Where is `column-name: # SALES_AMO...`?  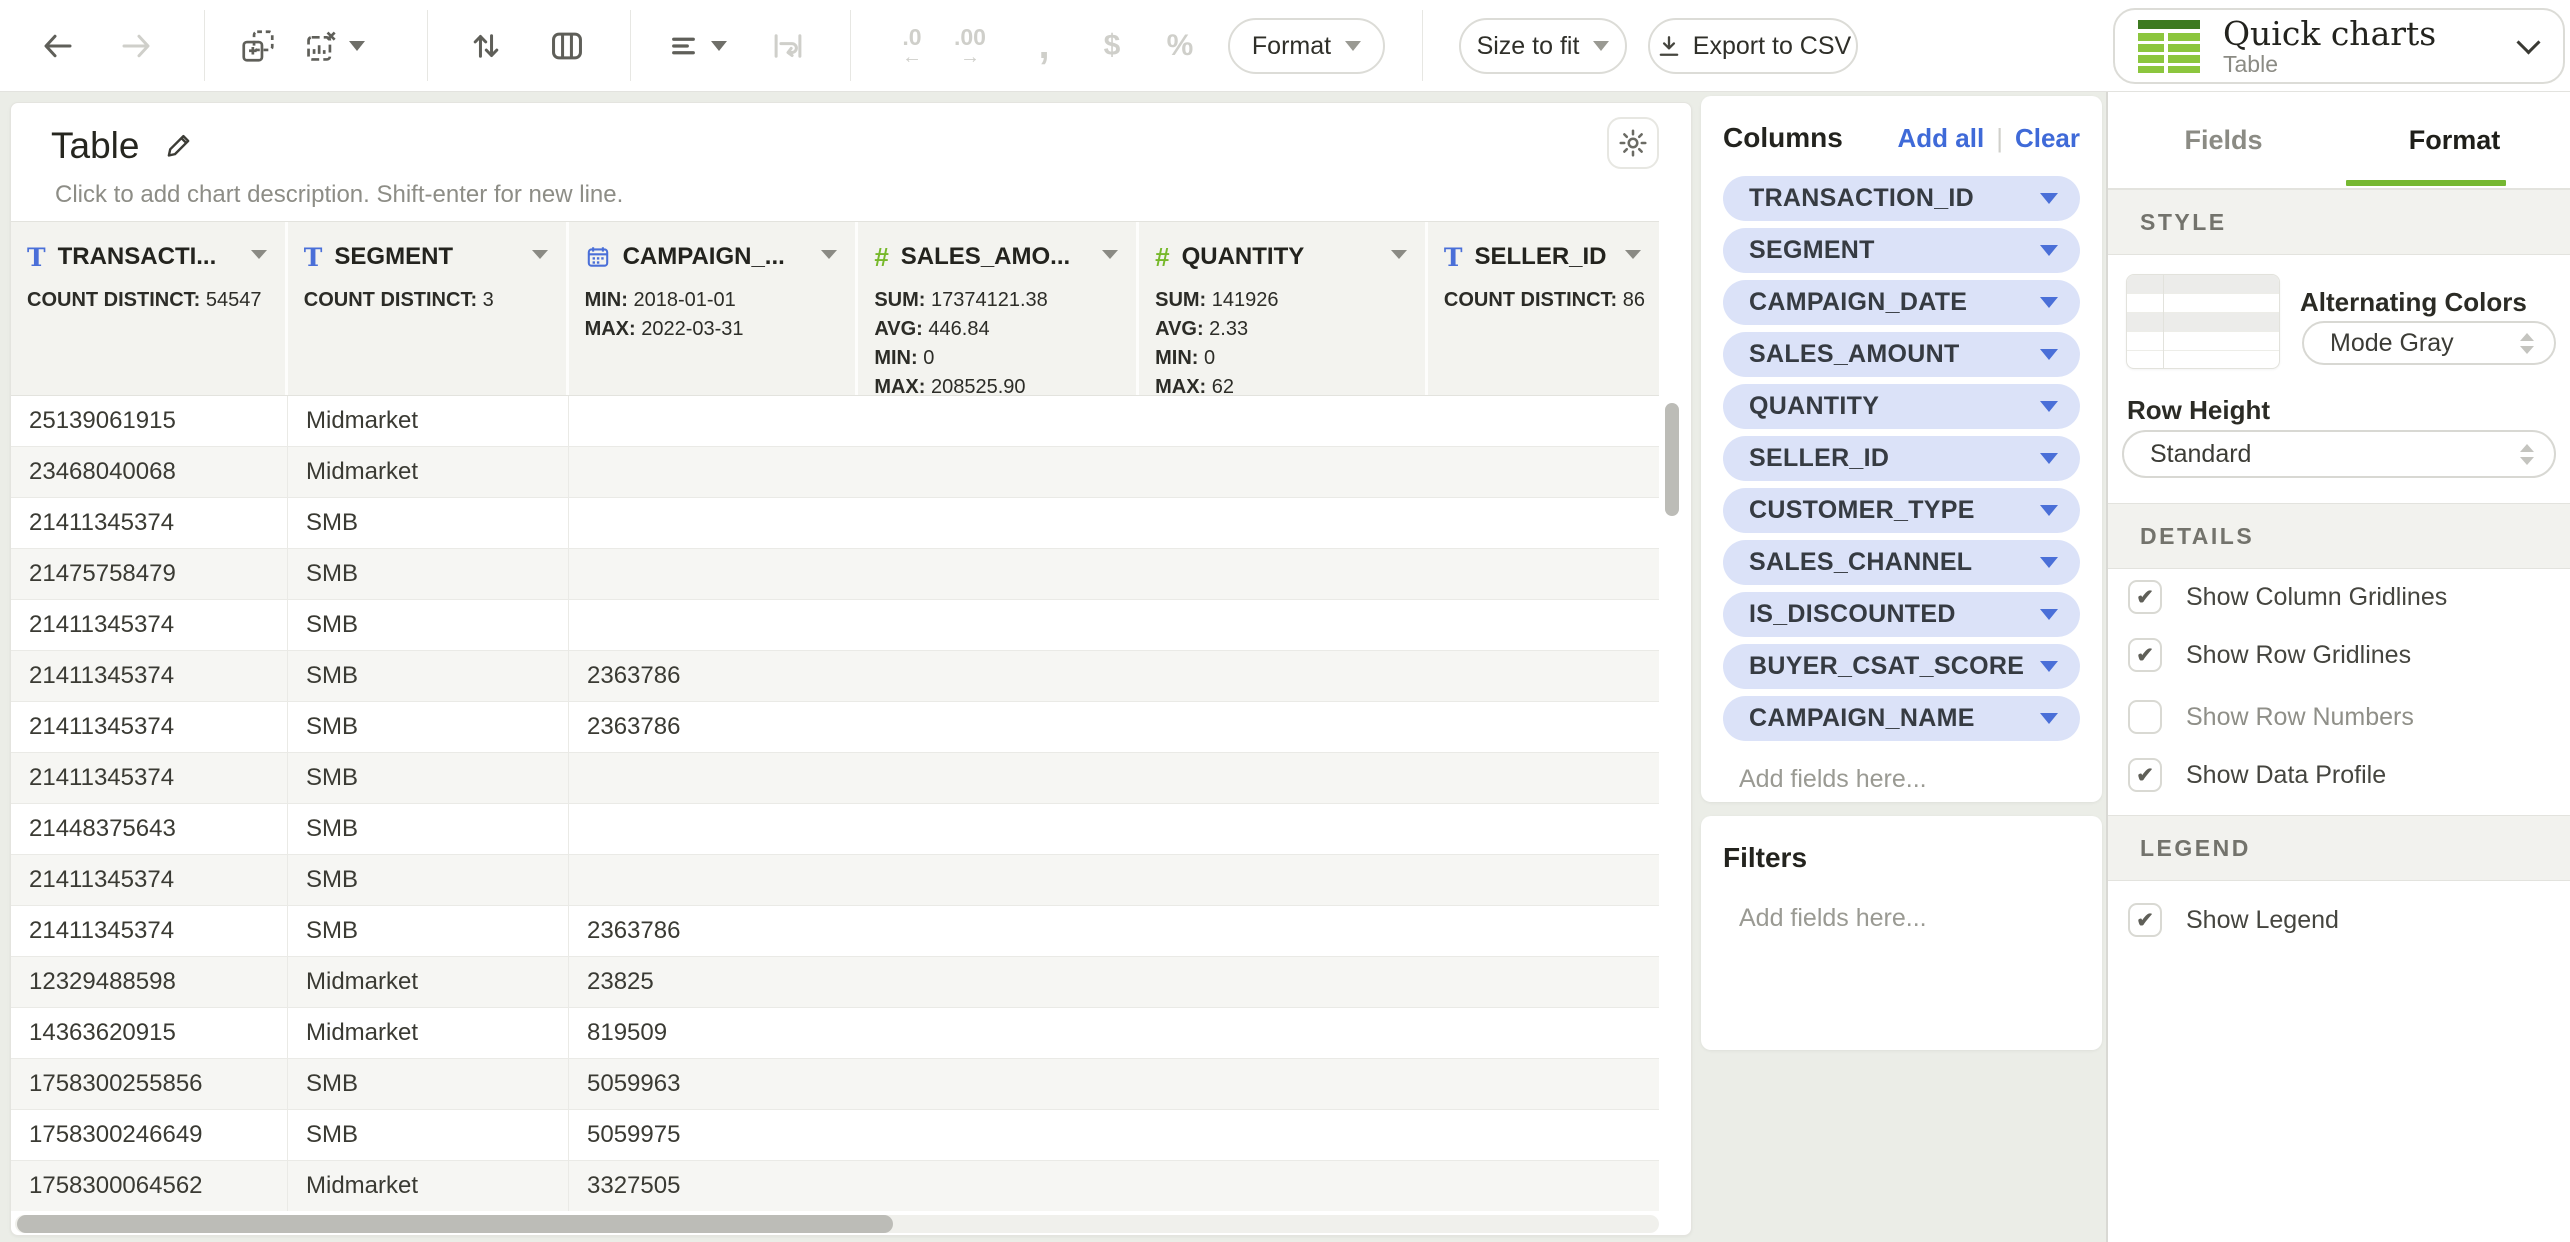
column-name: # SALES_AMO... is located at coordinates (998, 257).